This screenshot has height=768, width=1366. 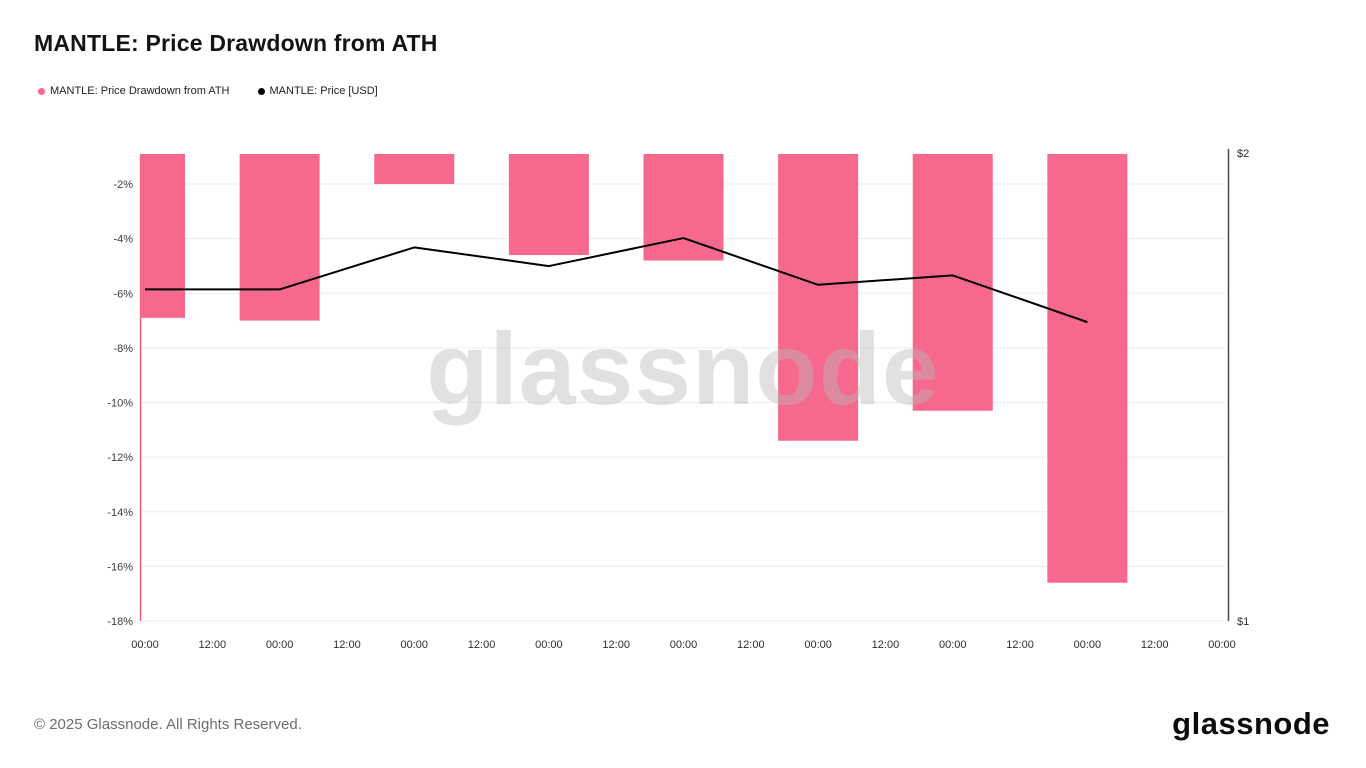 I want to click on legend-swatch-price-icon, so click(x=261, y=91).